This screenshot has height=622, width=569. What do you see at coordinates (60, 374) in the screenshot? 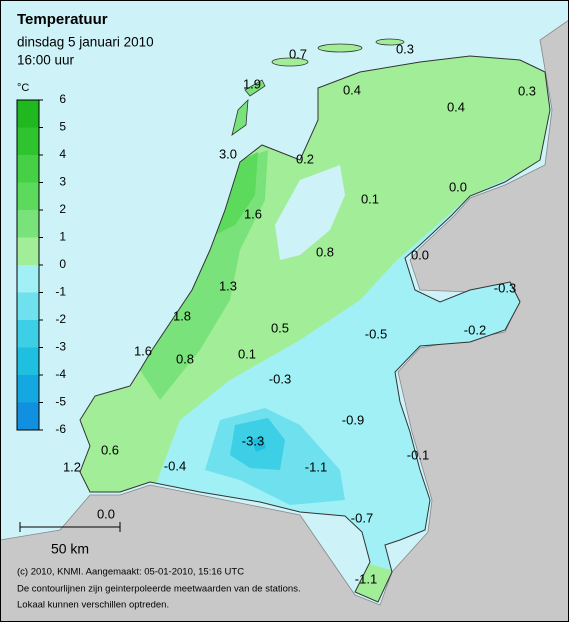
I see `legend-tick-label: -4` at bounding box center [60, 374].